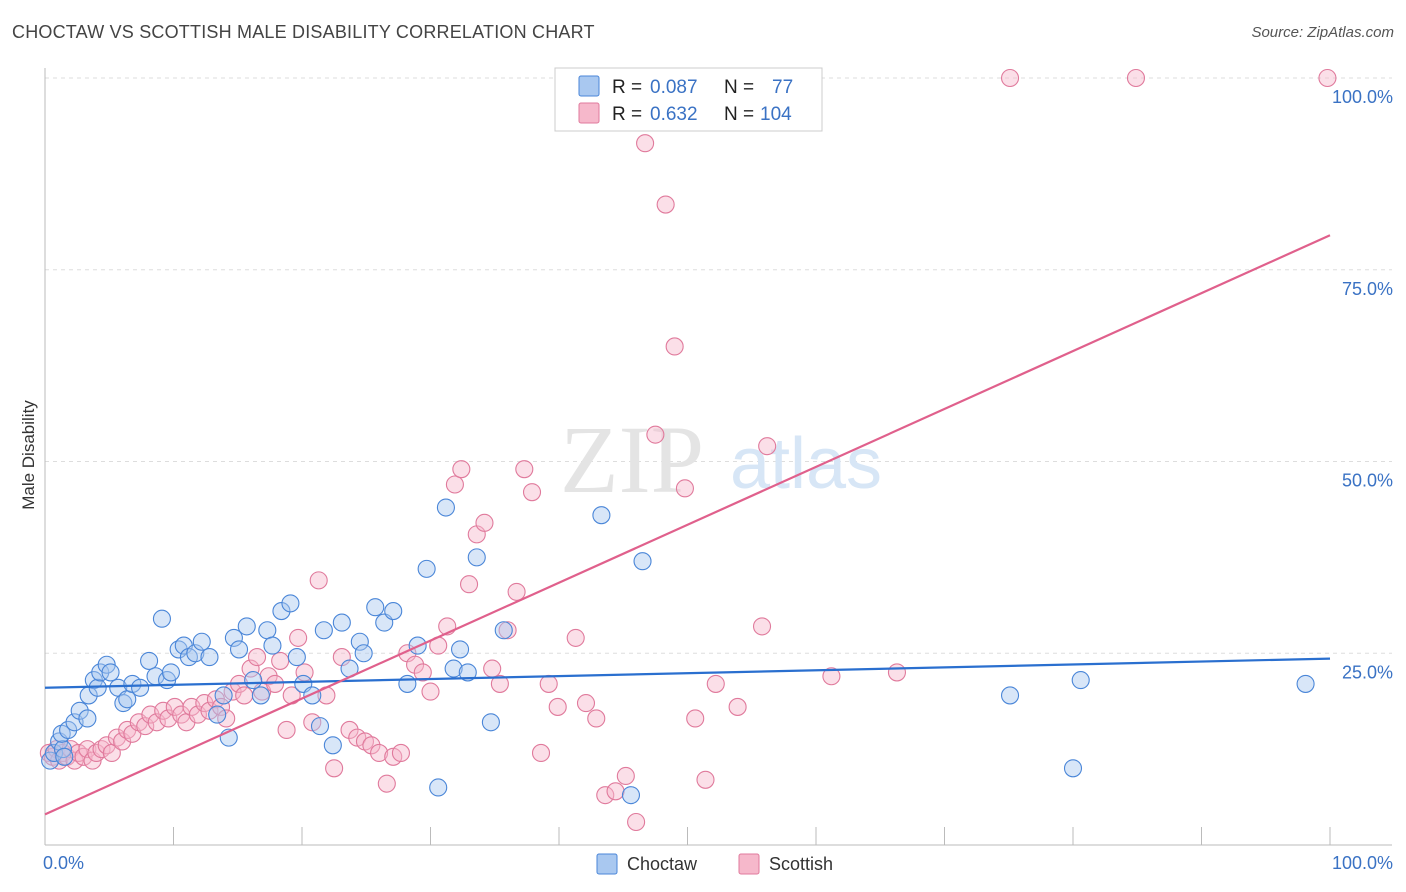 This screenshot has height=892, width=1406. What do you see at coordinates (1367, 481) in the screenshot?
I see `y-tick-label: 50.0%` at bounding box center [1367, 481].